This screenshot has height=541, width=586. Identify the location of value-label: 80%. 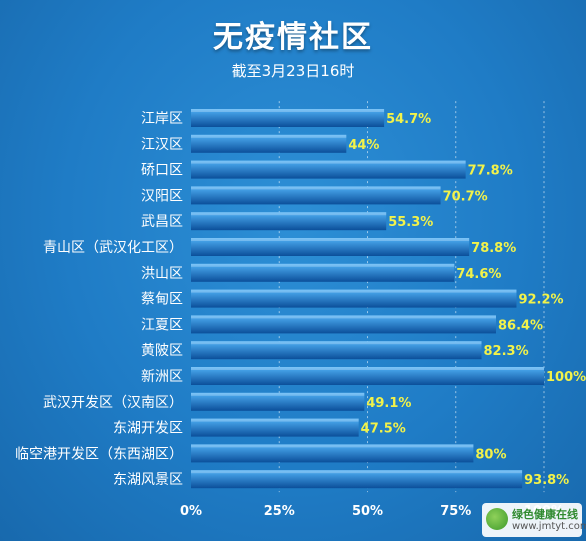
(490, 454).